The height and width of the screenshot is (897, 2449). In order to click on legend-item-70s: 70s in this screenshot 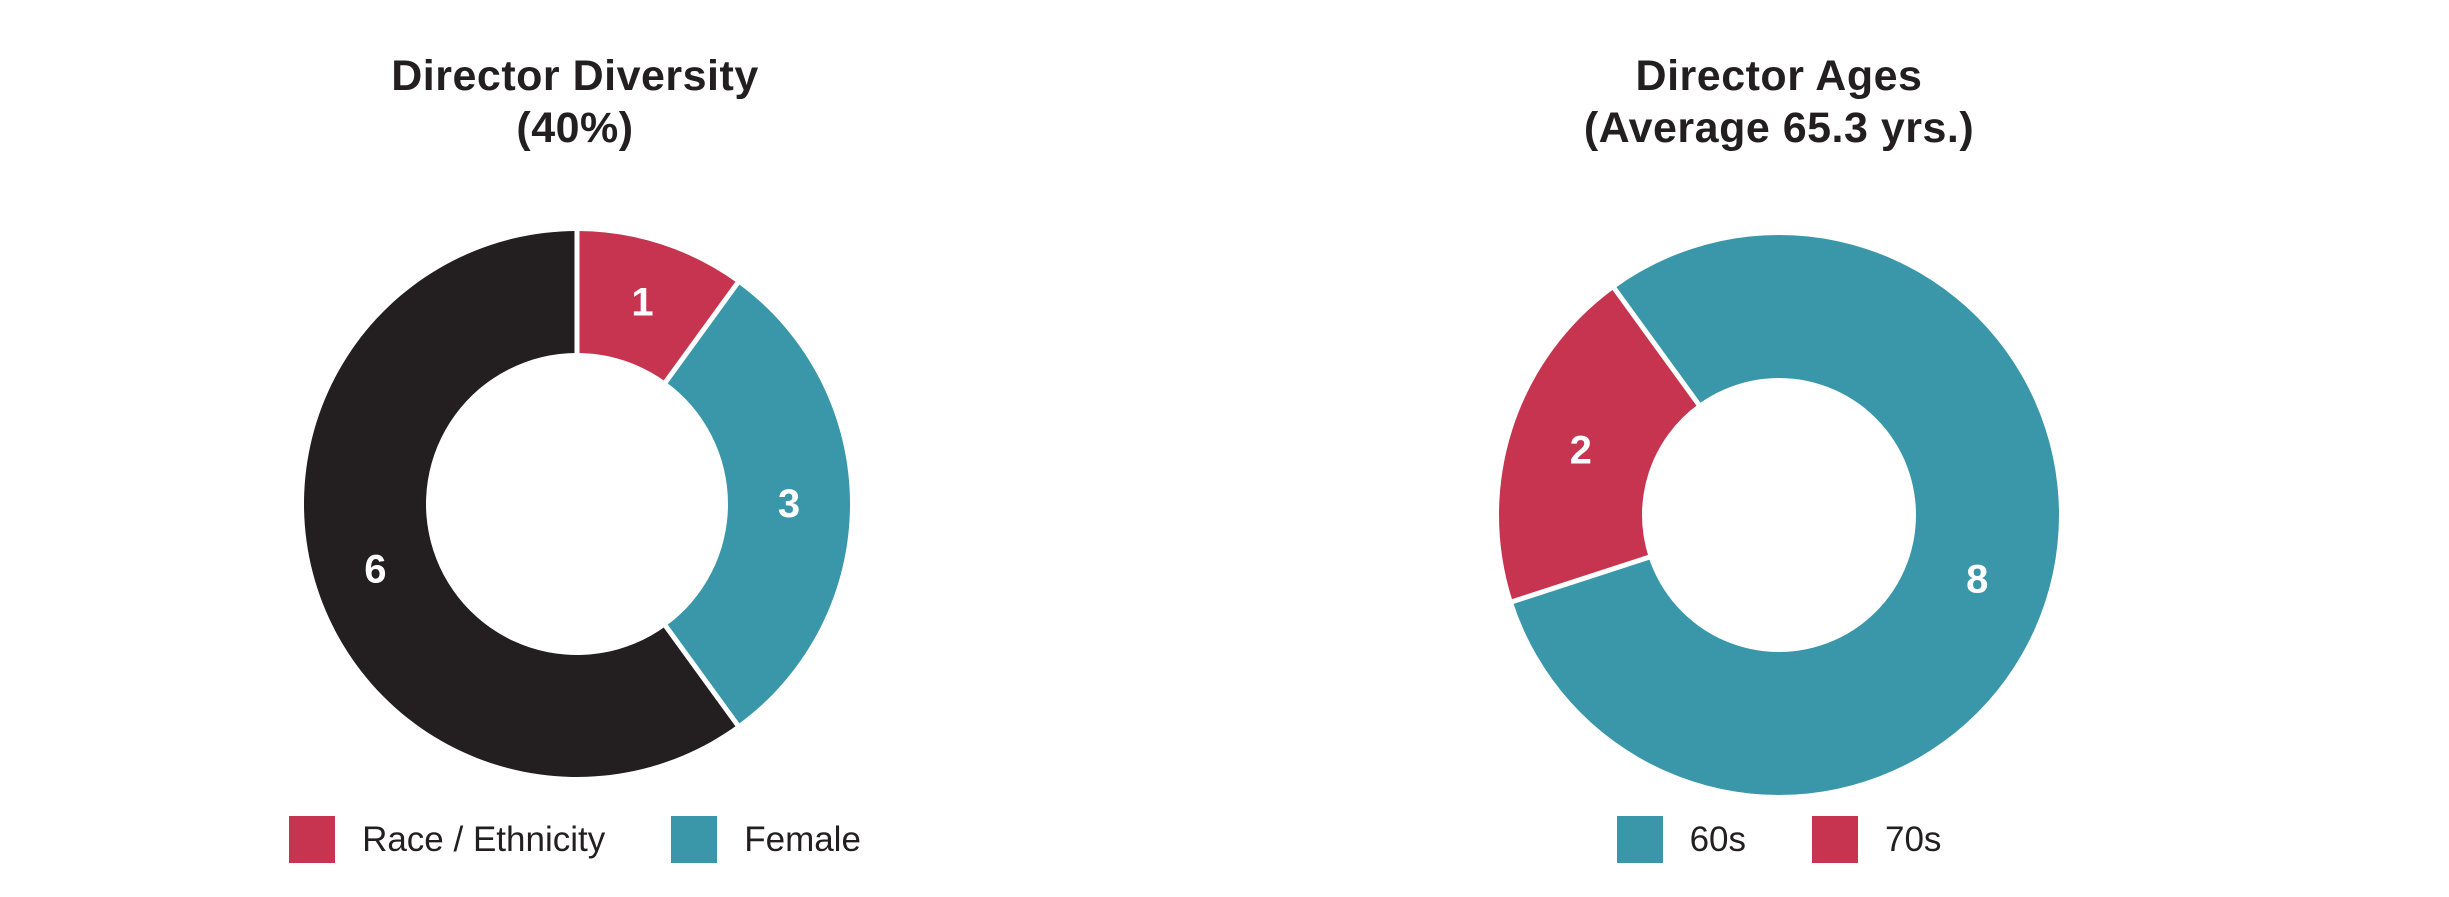, I will do `click(1876, 839)`.